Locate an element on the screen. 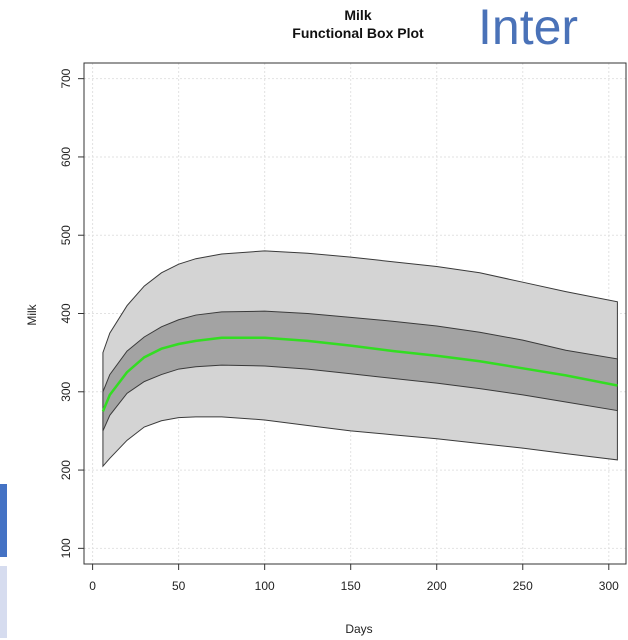 The image size is (628, 640). x-tick-label: 0 is located at coordinates (92, 586).